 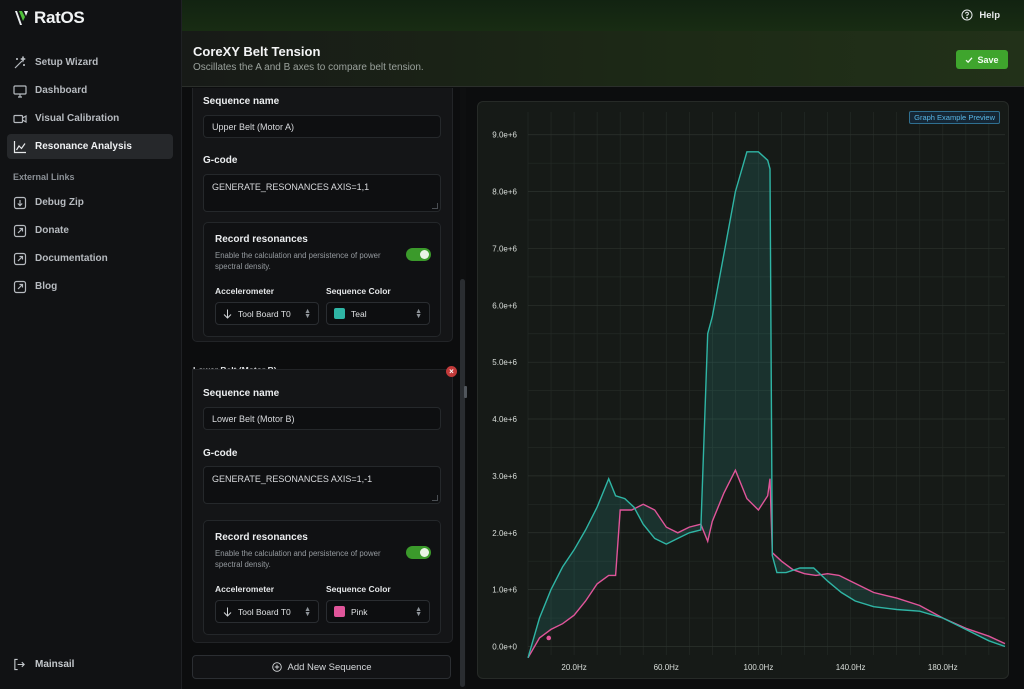 I want to click on gcode-textarea: GENERATE_RESONANCES AXIS=1,1, so click(x=322, y=193).